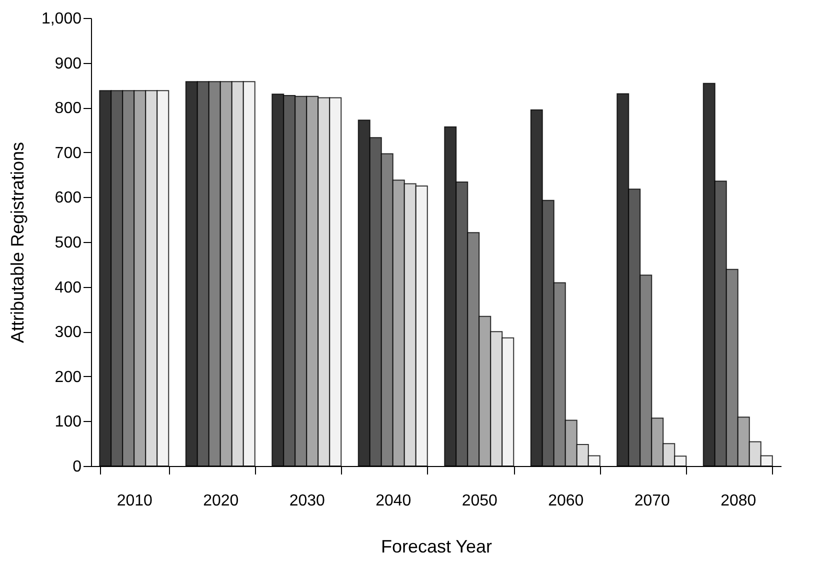 This screenshot has width=839, height=566. What do you see at coordinates (307, 501) in the screenshot?
I see `x-tick-label: 2030` at bounding box center [307, 501].